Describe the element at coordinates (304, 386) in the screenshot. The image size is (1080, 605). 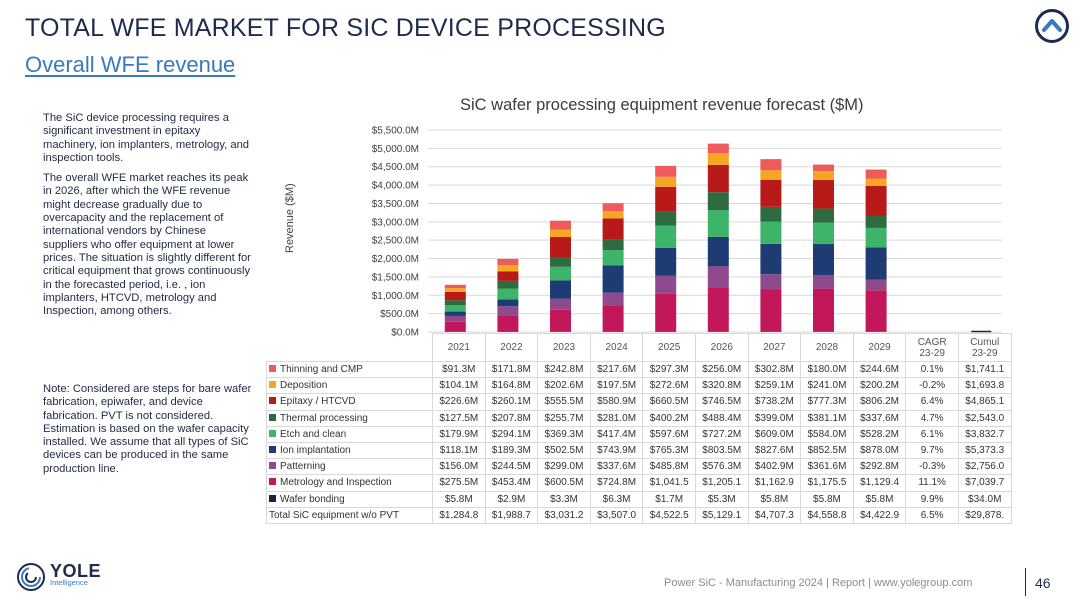
I see `legend-label: Deposition` at that location.